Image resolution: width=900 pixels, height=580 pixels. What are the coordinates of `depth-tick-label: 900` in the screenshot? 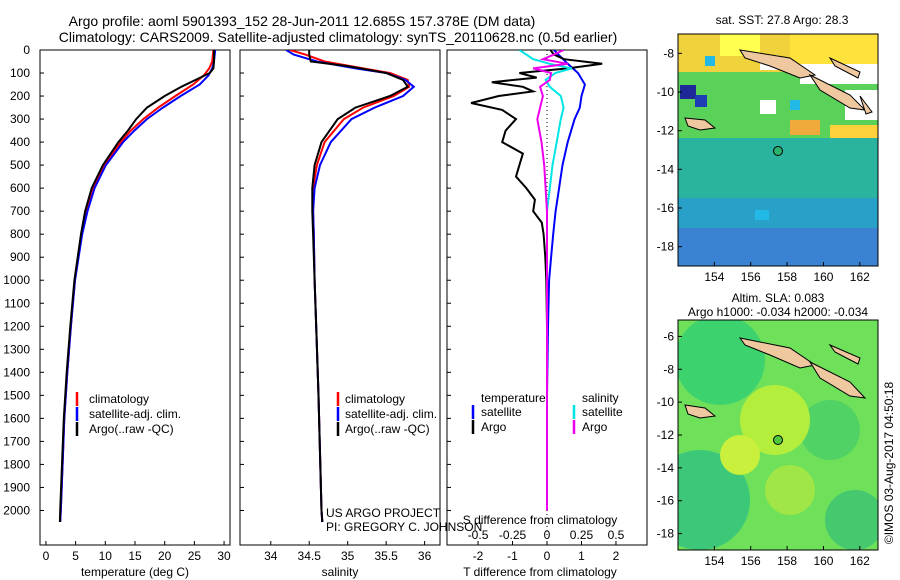 It's located at (20, 257).